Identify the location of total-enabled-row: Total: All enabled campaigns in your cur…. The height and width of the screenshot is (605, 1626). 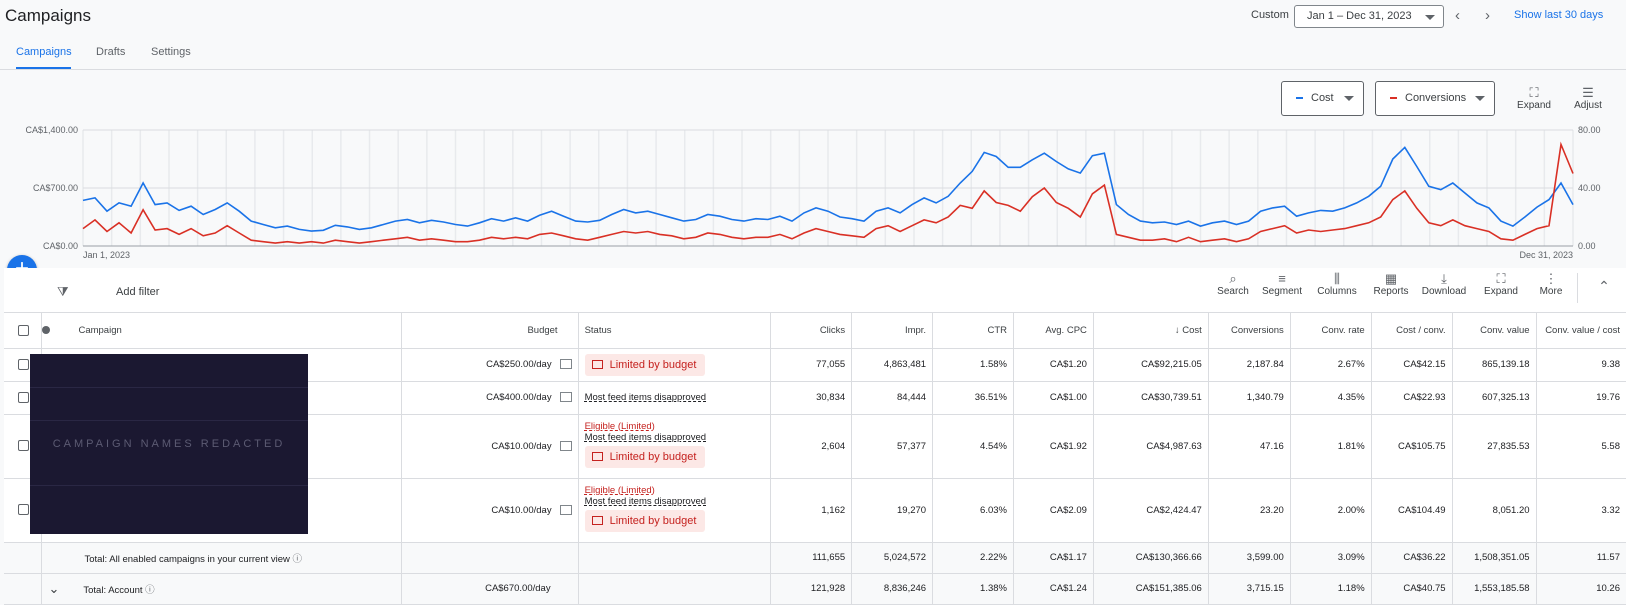
(815, 558).